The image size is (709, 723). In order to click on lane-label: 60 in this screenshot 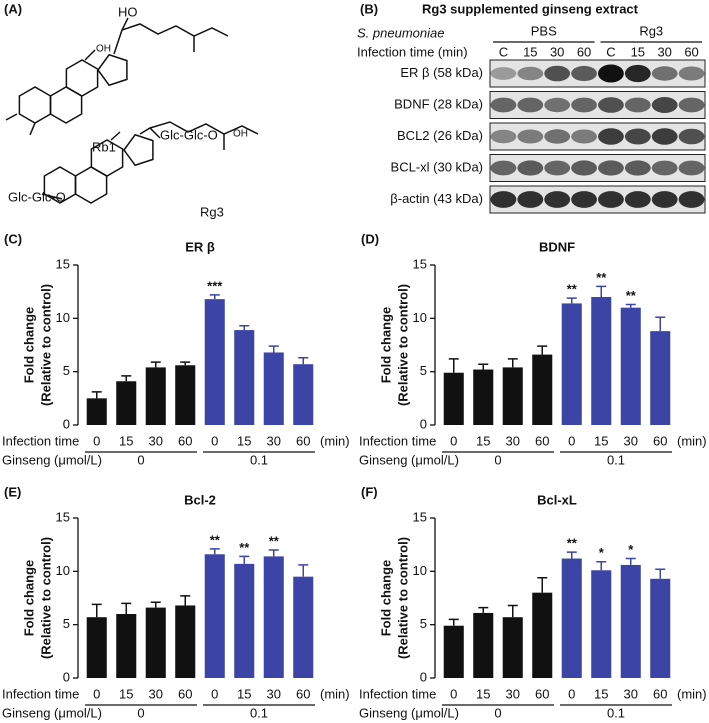, I will do `click(584, 51)`.